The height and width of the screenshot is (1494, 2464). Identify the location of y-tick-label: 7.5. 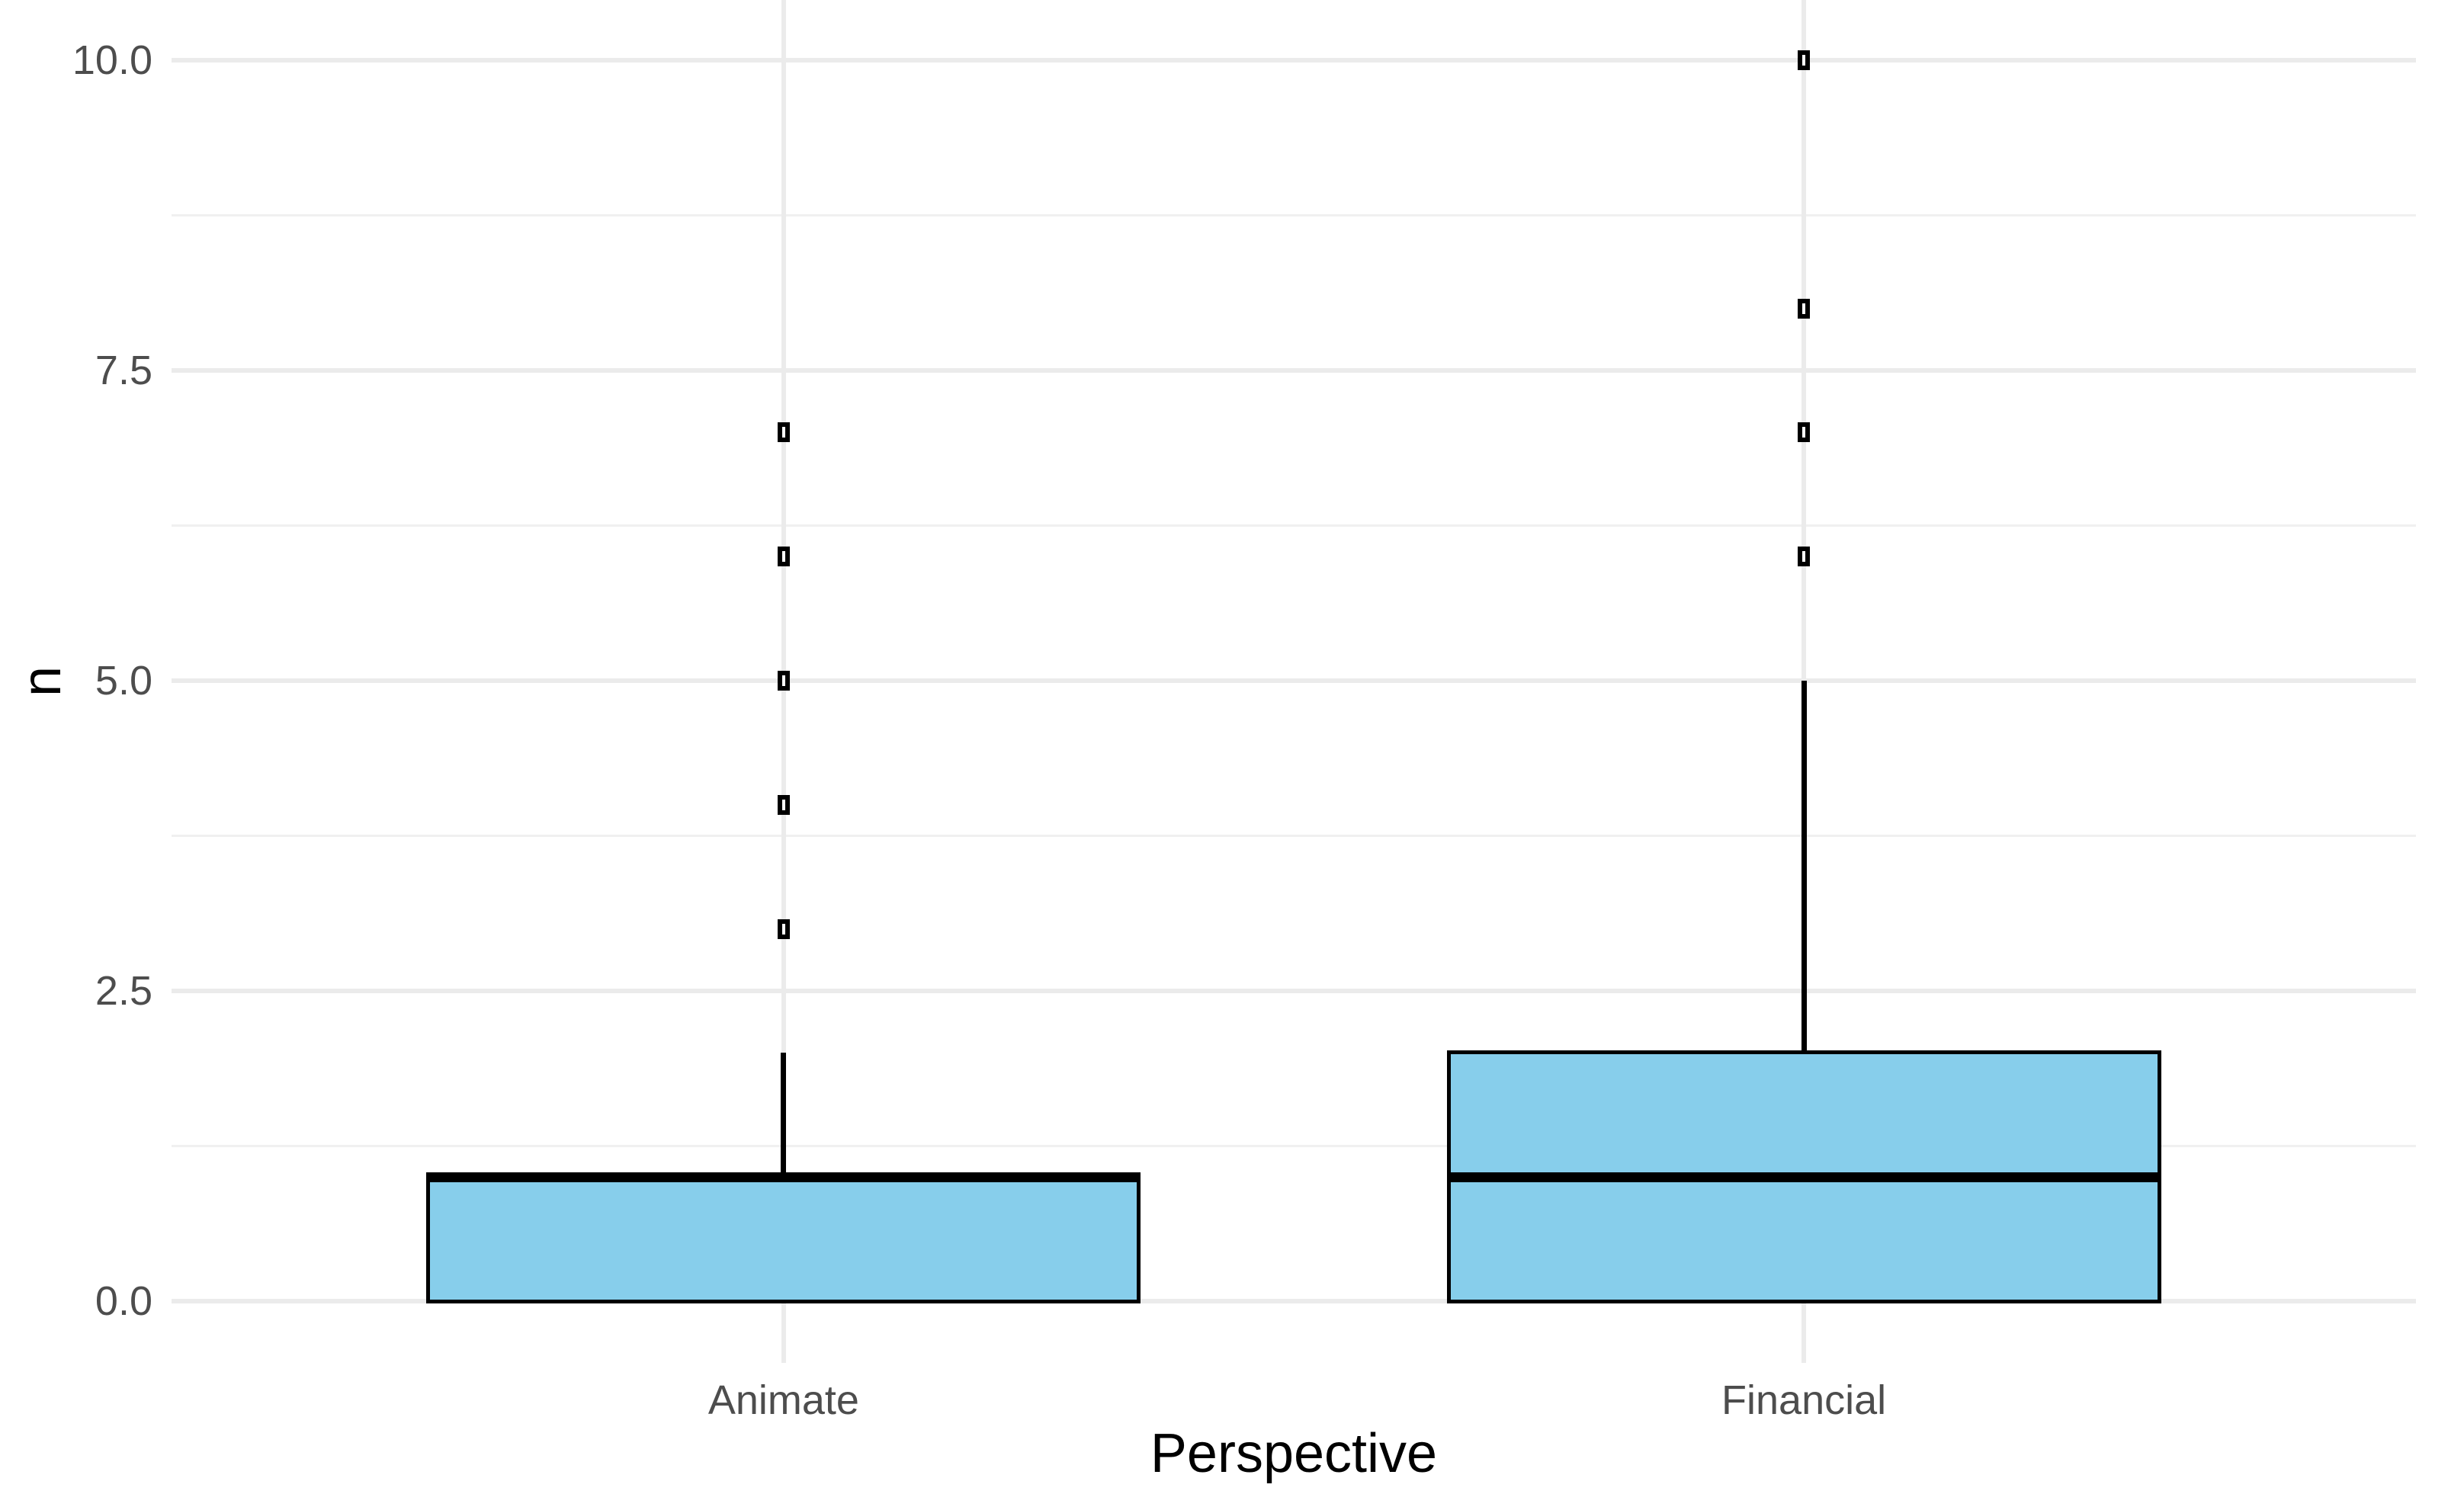
(124, 371).